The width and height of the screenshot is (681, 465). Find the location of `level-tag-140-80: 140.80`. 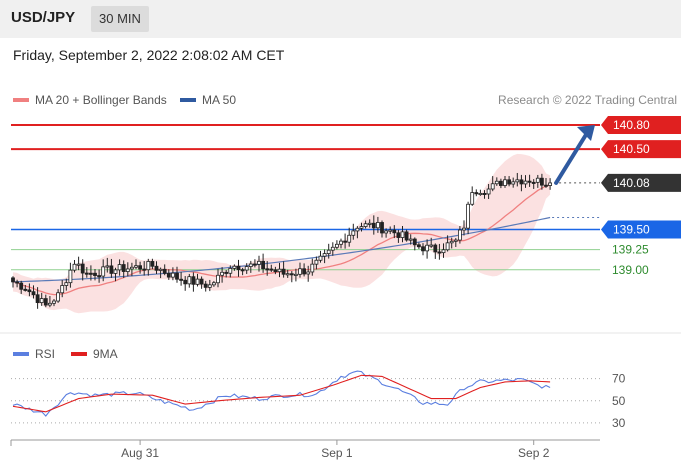

level-tag-140-80: 140.80 is located at coordinates (641, 125).